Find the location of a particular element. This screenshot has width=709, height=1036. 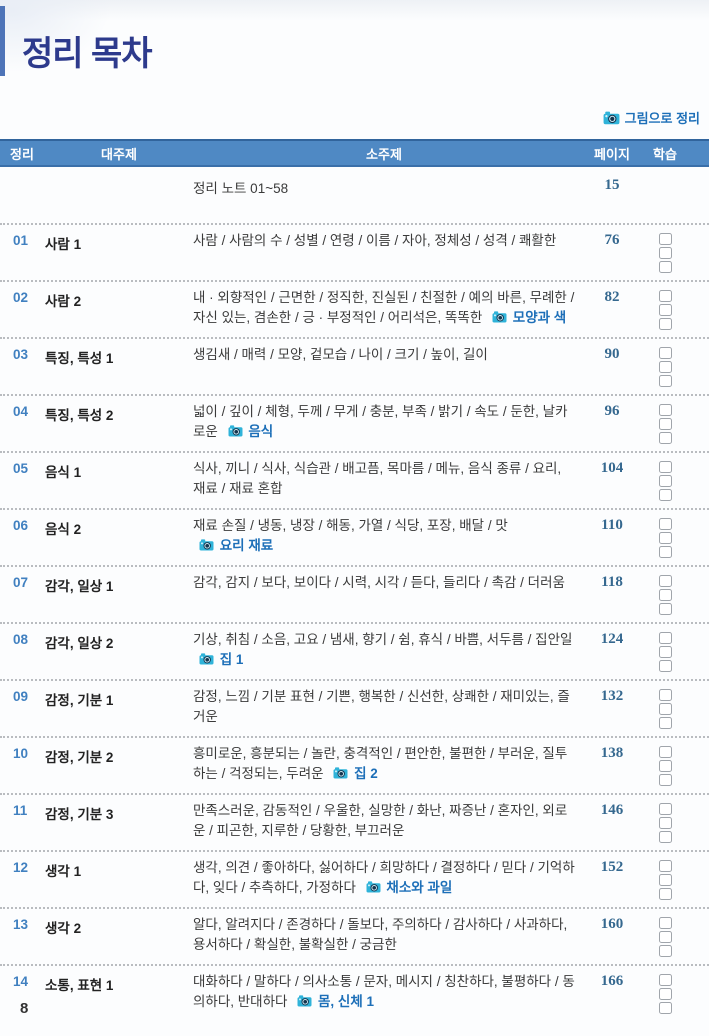

row-main-topic: 감정, 기분 2 is located at coordinates (79, 757).